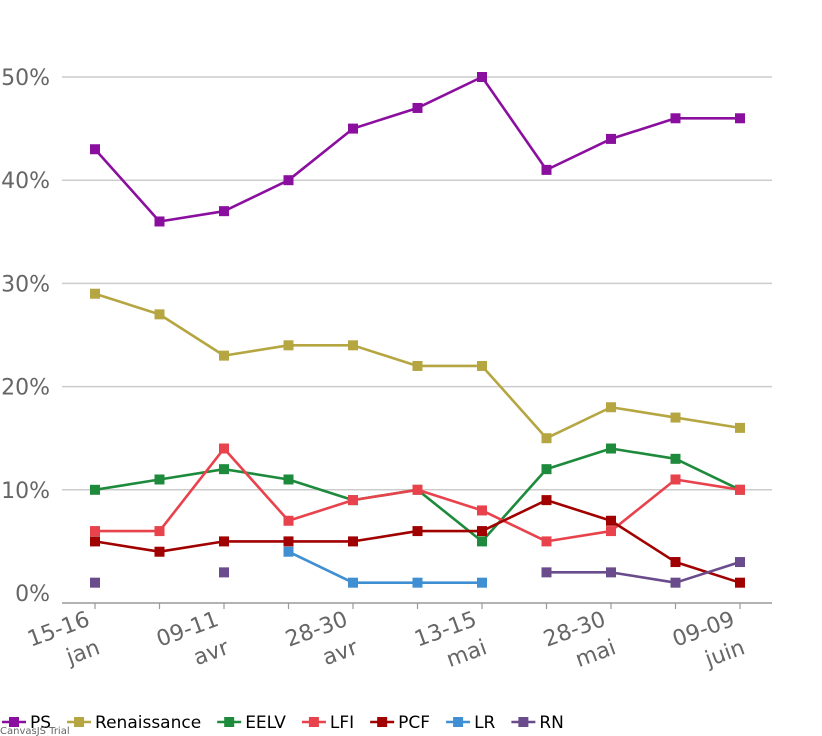 This screenshot has height=736, width=822. I want to click on series-rn, so click(417, 572).